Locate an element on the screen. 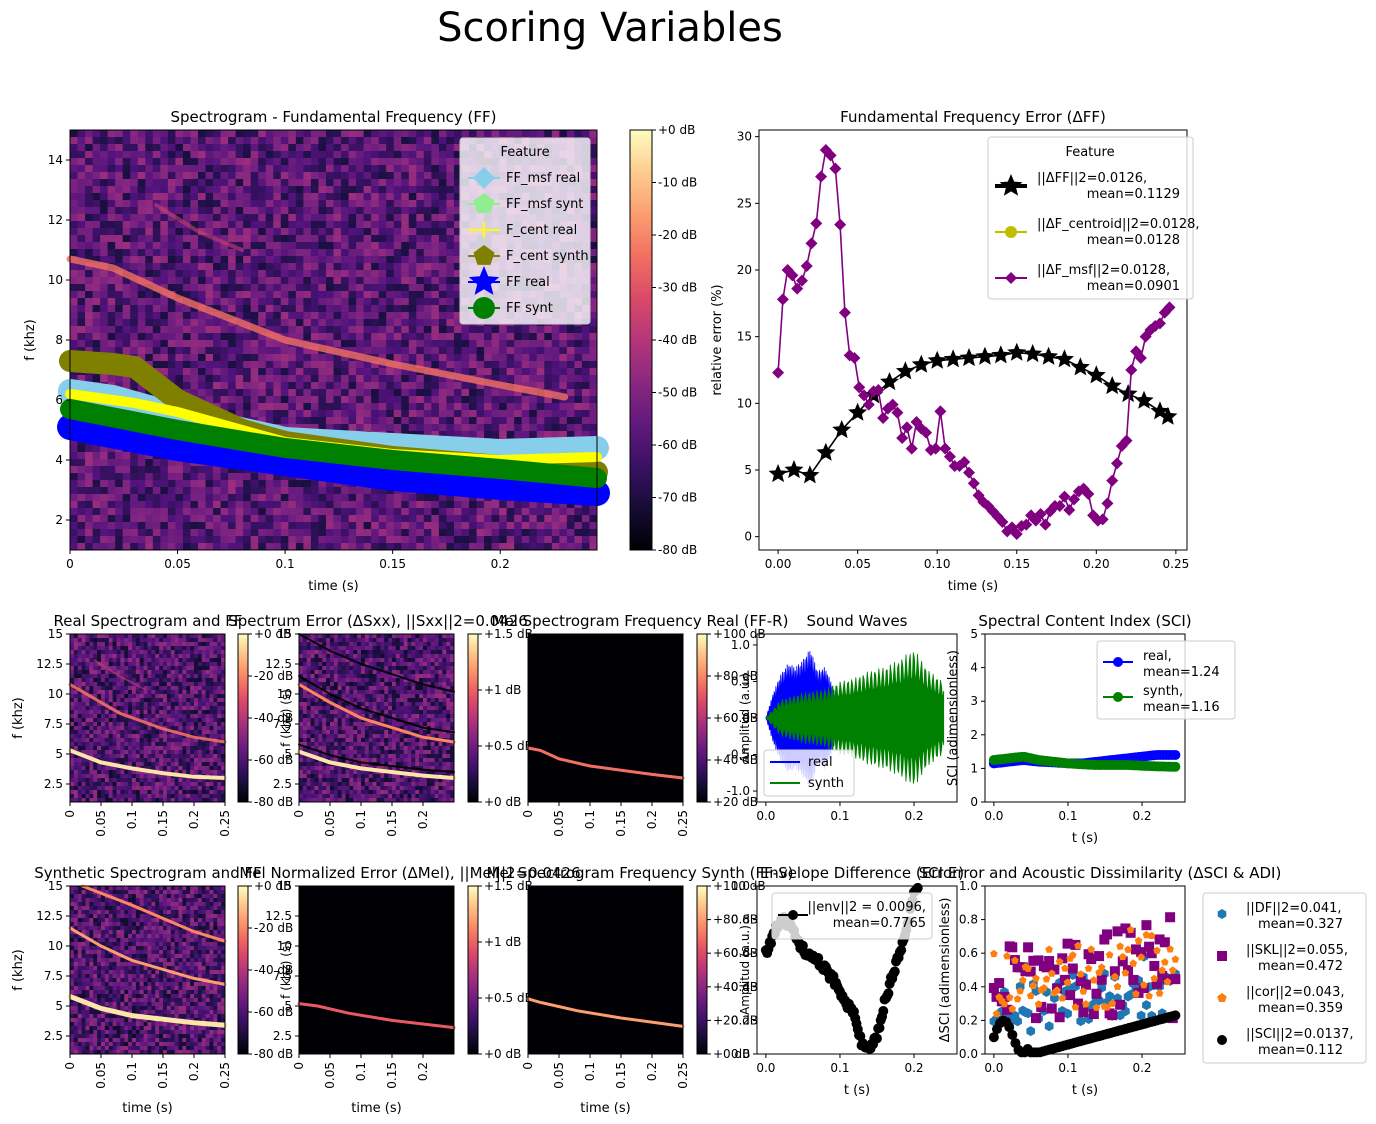 The height and width of the screenshot is (1124, 1376). ff-error-legend-entry: mean=0.1129 is located at coordinates (1133, 194).